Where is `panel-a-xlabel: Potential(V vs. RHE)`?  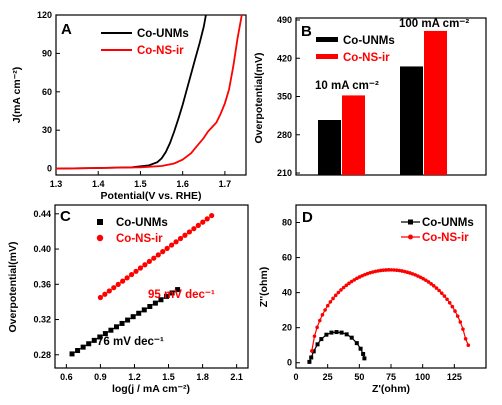
panel-a-xlabel: Potential(V vs. RHE) is located at coordinates (151, 196).